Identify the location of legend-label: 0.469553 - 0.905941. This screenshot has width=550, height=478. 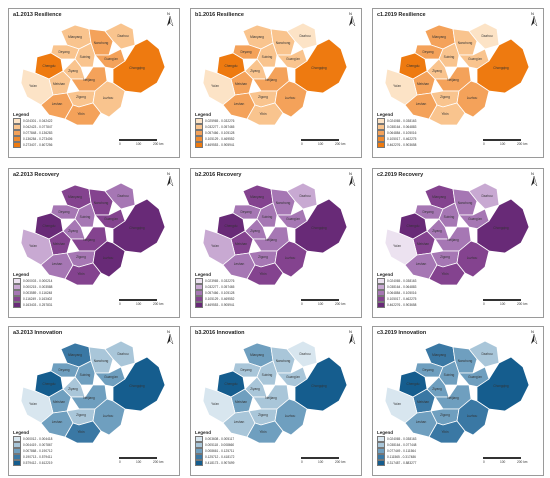
(220, 305).